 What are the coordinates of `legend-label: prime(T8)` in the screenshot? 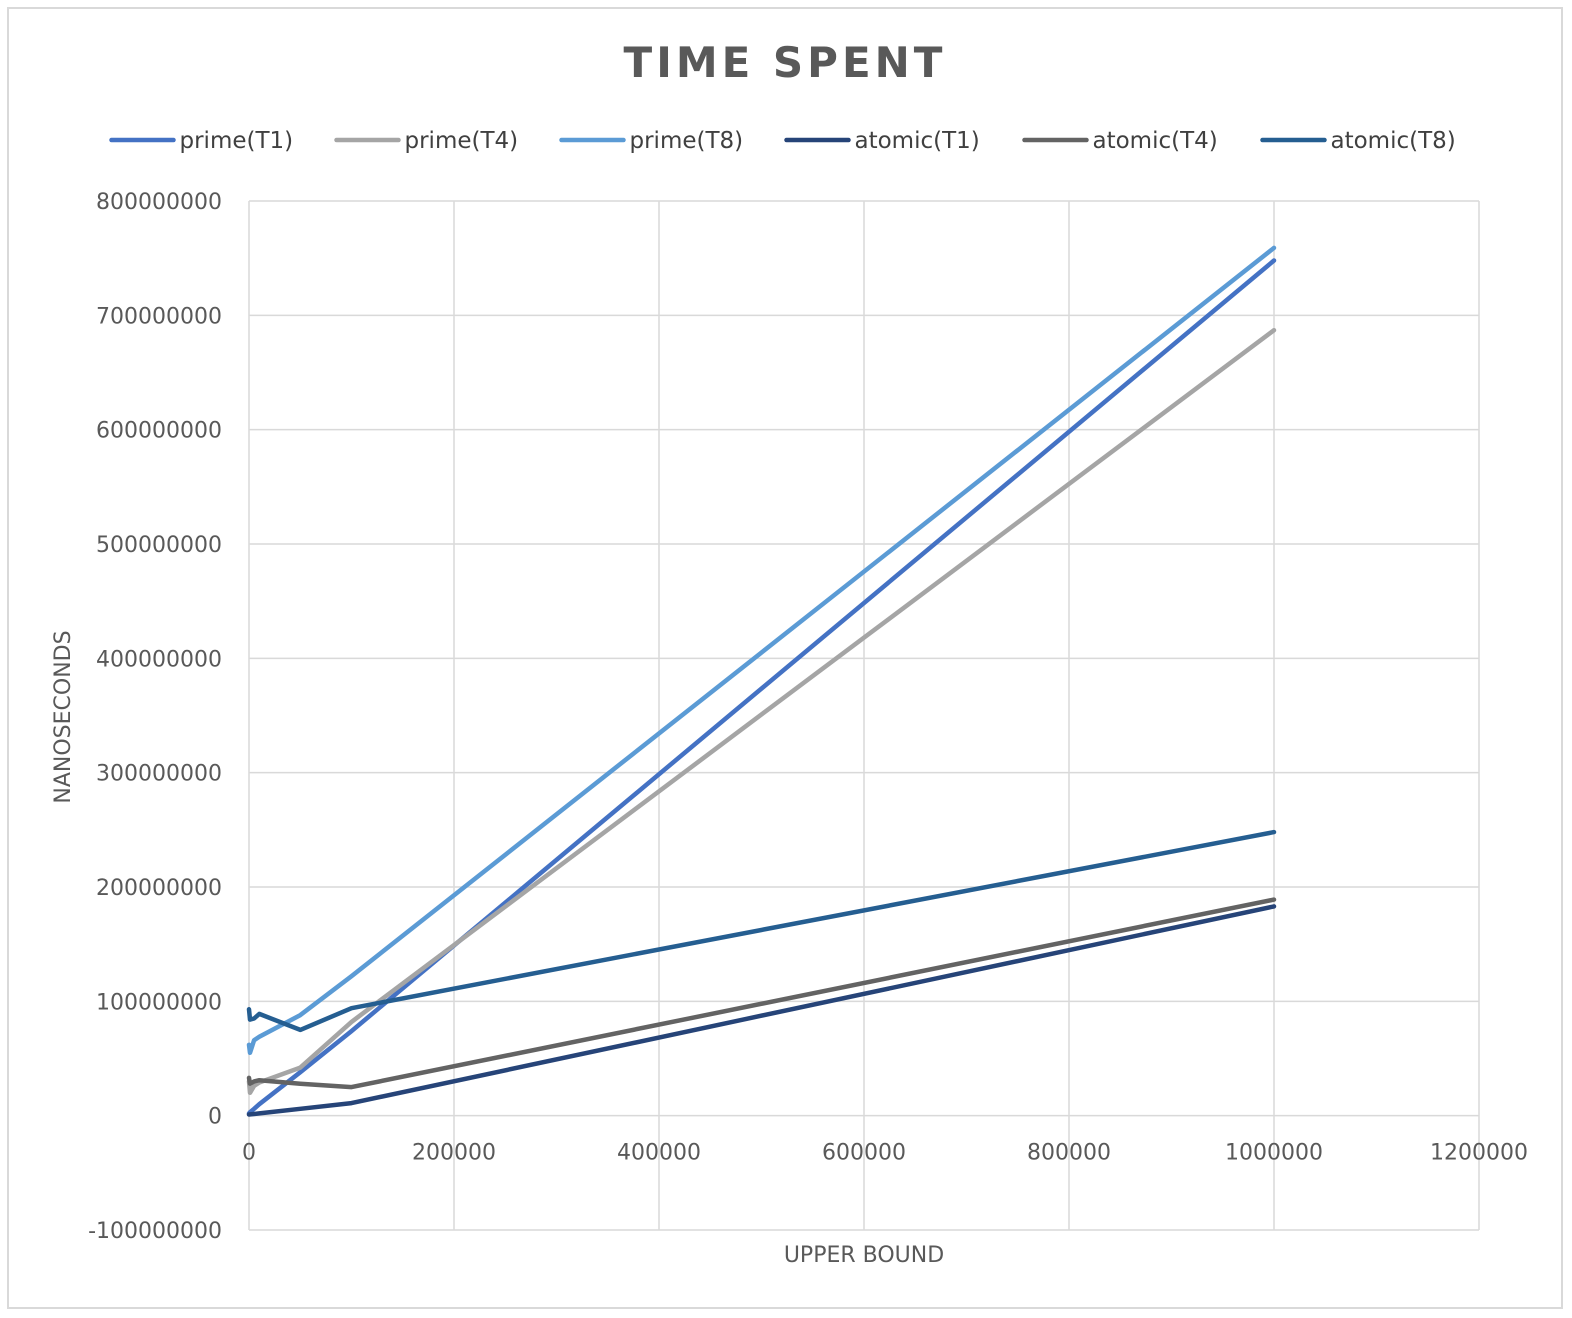 It's located at (687, 141).